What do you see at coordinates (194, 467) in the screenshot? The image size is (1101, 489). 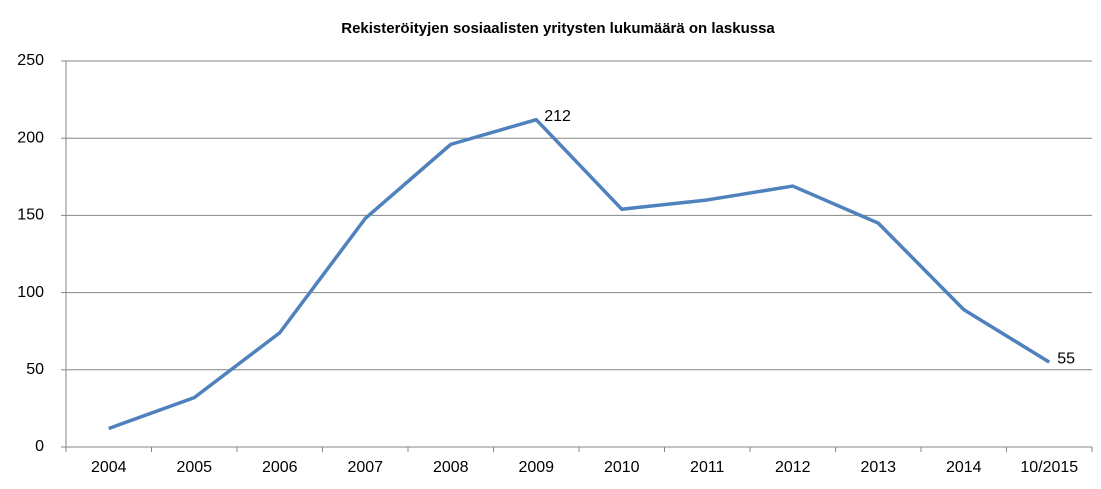 I see `x-tick-label: 2005` at bounding box center [194, 467].